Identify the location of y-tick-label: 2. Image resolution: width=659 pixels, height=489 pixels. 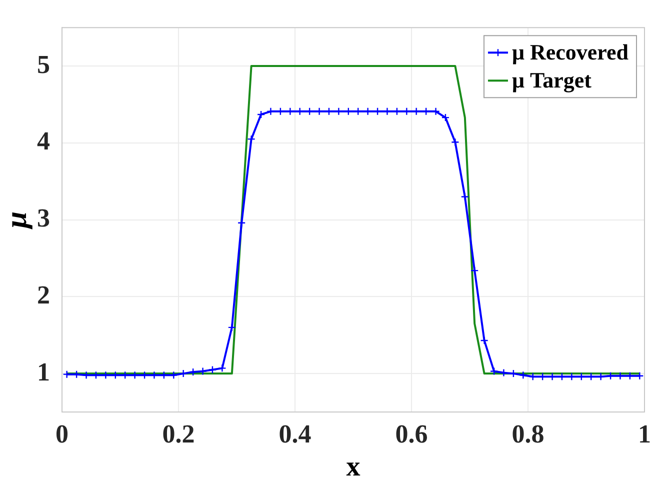
(43, 295).